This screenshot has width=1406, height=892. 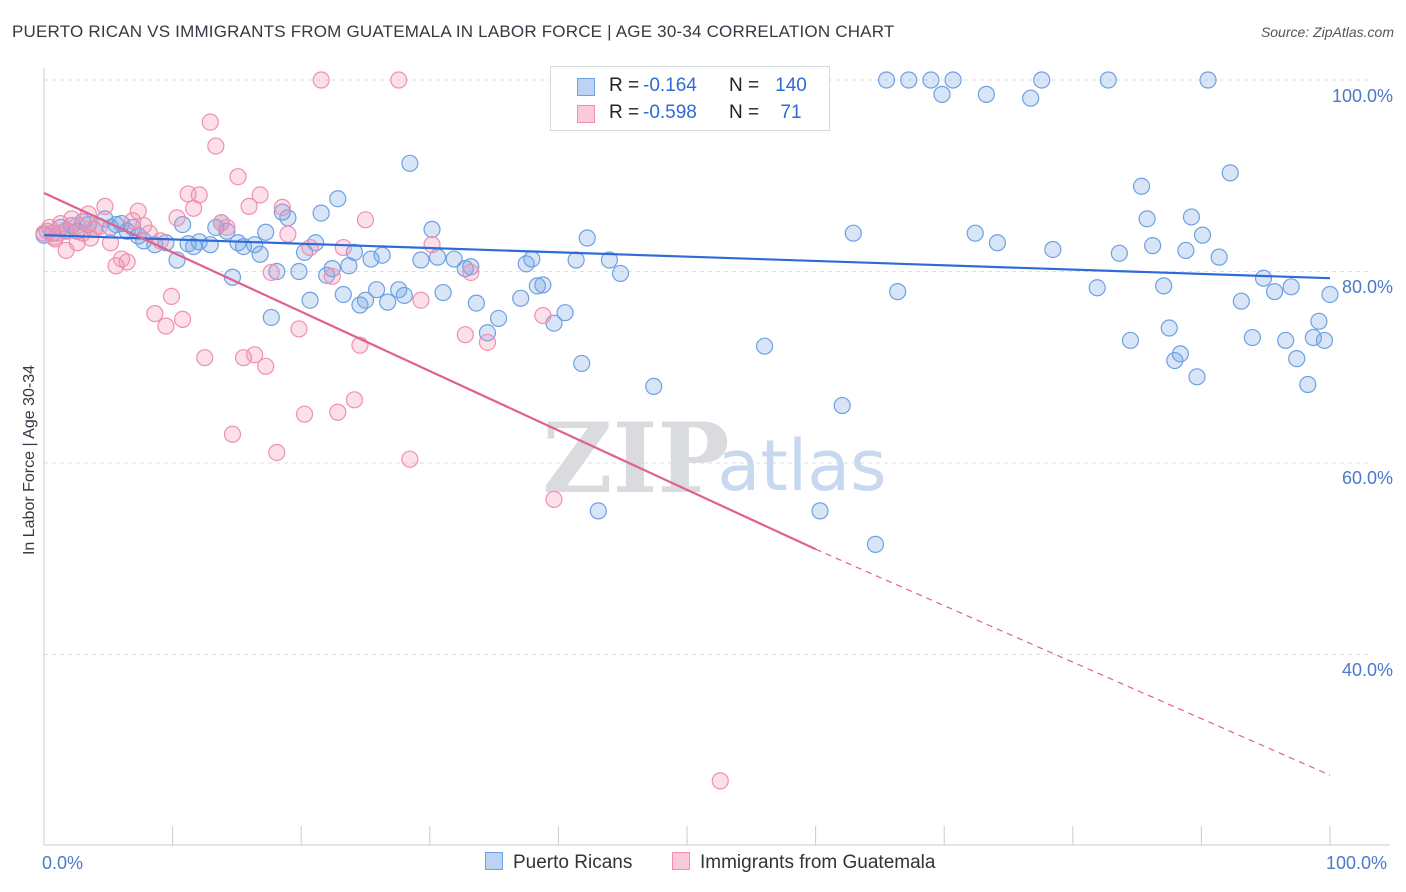 I want to click on r-value: -0.598, so click(x=670, y=112).